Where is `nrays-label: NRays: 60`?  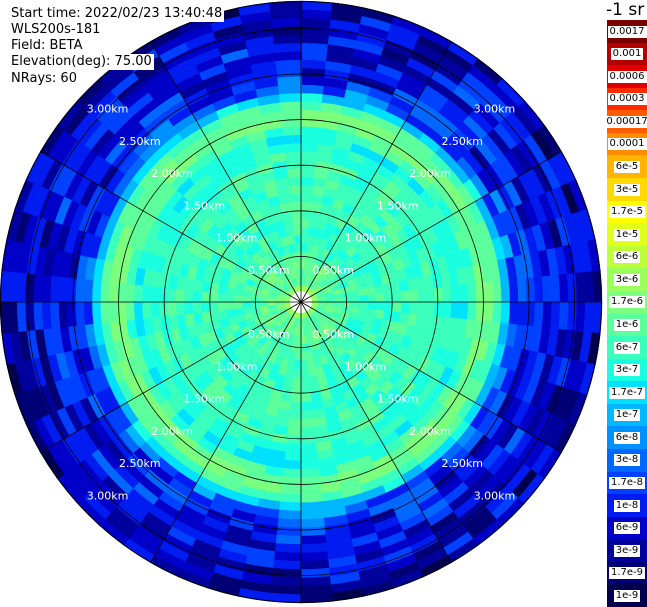
nrays-label: NRays: 60 is located at coordinates (45, 79).